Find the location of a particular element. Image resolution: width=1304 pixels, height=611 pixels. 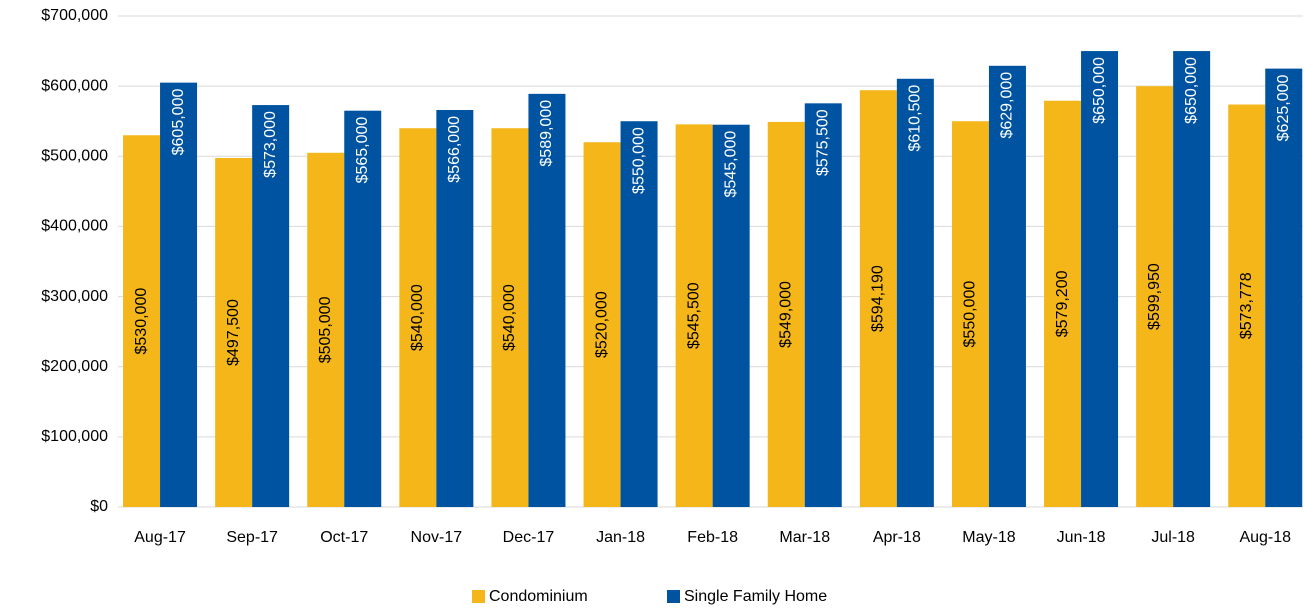

data-label: $565,000 is located at coordinates (362, 150).